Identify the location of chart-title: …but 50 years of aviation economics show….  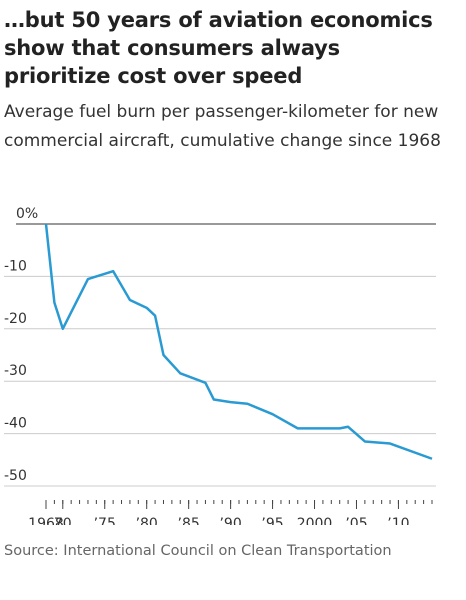
(218, 48).